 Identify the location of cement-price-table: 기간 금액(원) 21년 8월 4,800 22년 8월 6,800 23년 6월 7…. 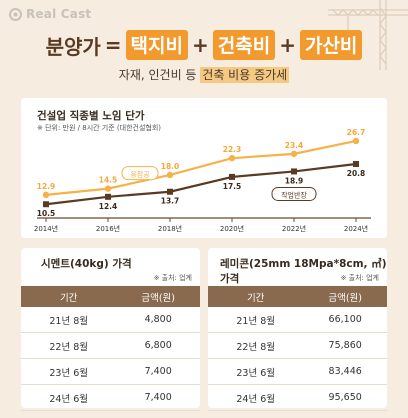
(110, 348).